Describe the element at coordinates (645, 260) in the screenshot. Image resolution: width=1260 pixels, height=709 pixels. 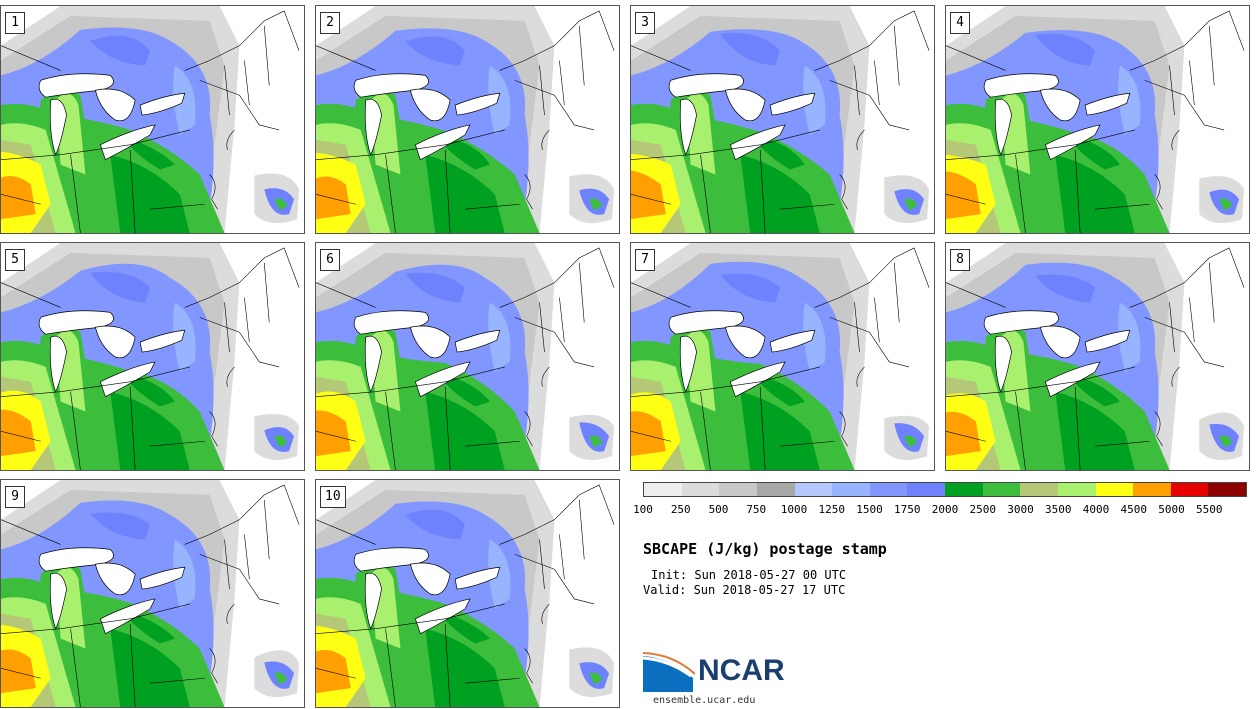
I see `panel-number: 7` at that location.